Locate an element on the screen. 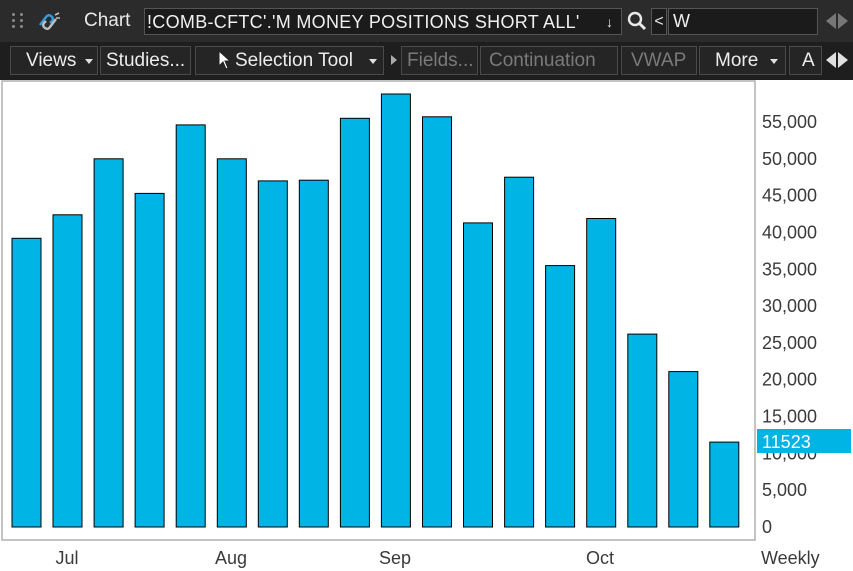 The width and height of the screenshot is (853, 571). last-value-label: 11523 is located at coordinates (786, 442).